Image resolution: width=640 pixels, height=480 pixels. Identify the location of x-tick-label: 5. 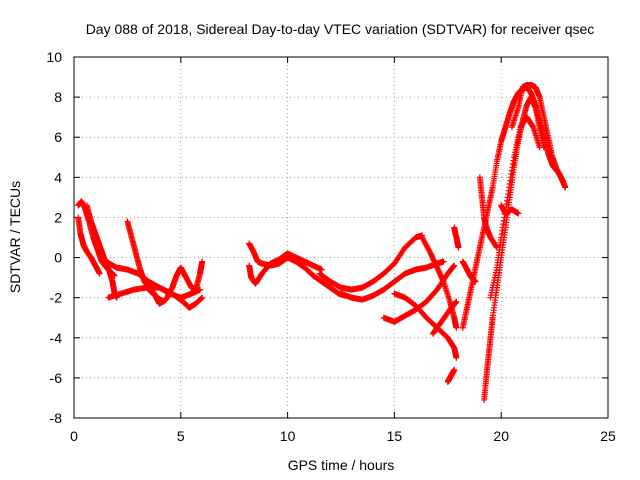
(181, 436).